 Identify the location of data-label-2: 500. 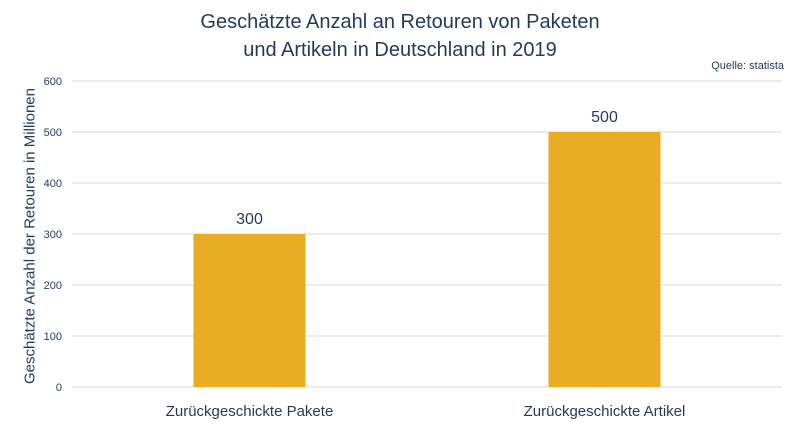
(604, 117).